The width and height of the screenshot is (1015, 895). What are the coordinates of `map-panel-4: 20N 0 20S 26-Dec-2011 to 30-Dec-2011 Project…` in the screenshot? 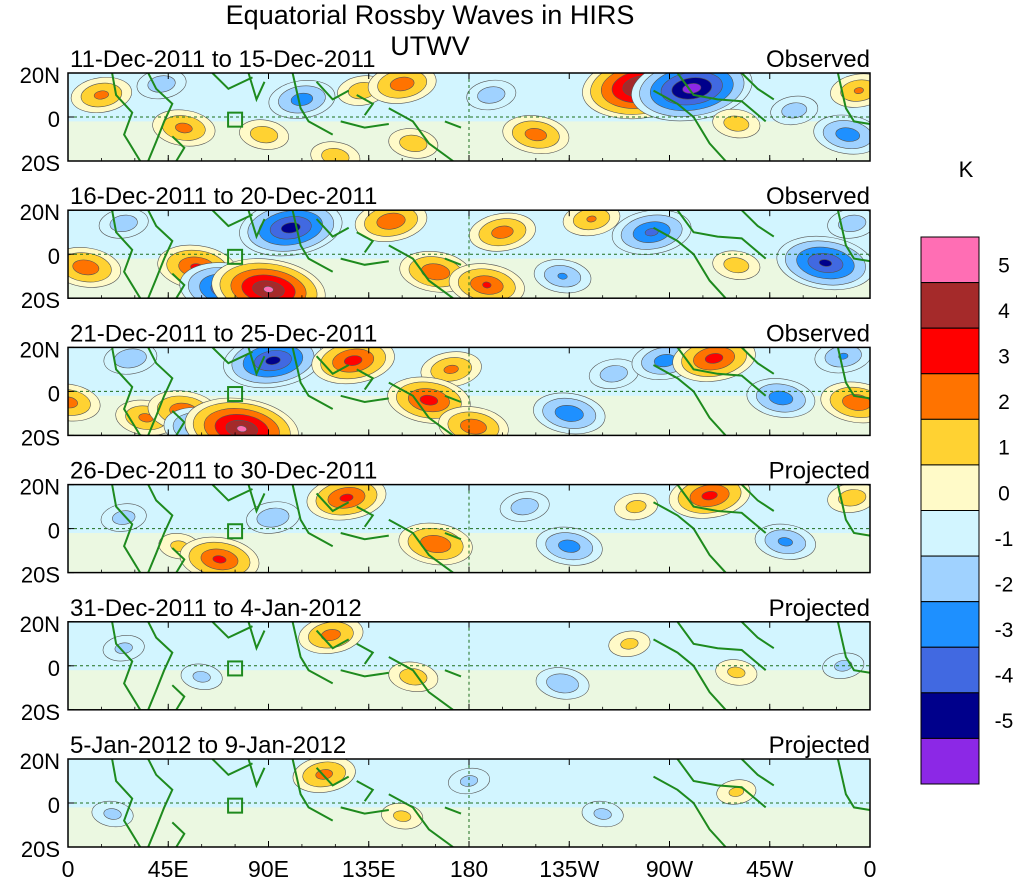 It's located at (445, 523).